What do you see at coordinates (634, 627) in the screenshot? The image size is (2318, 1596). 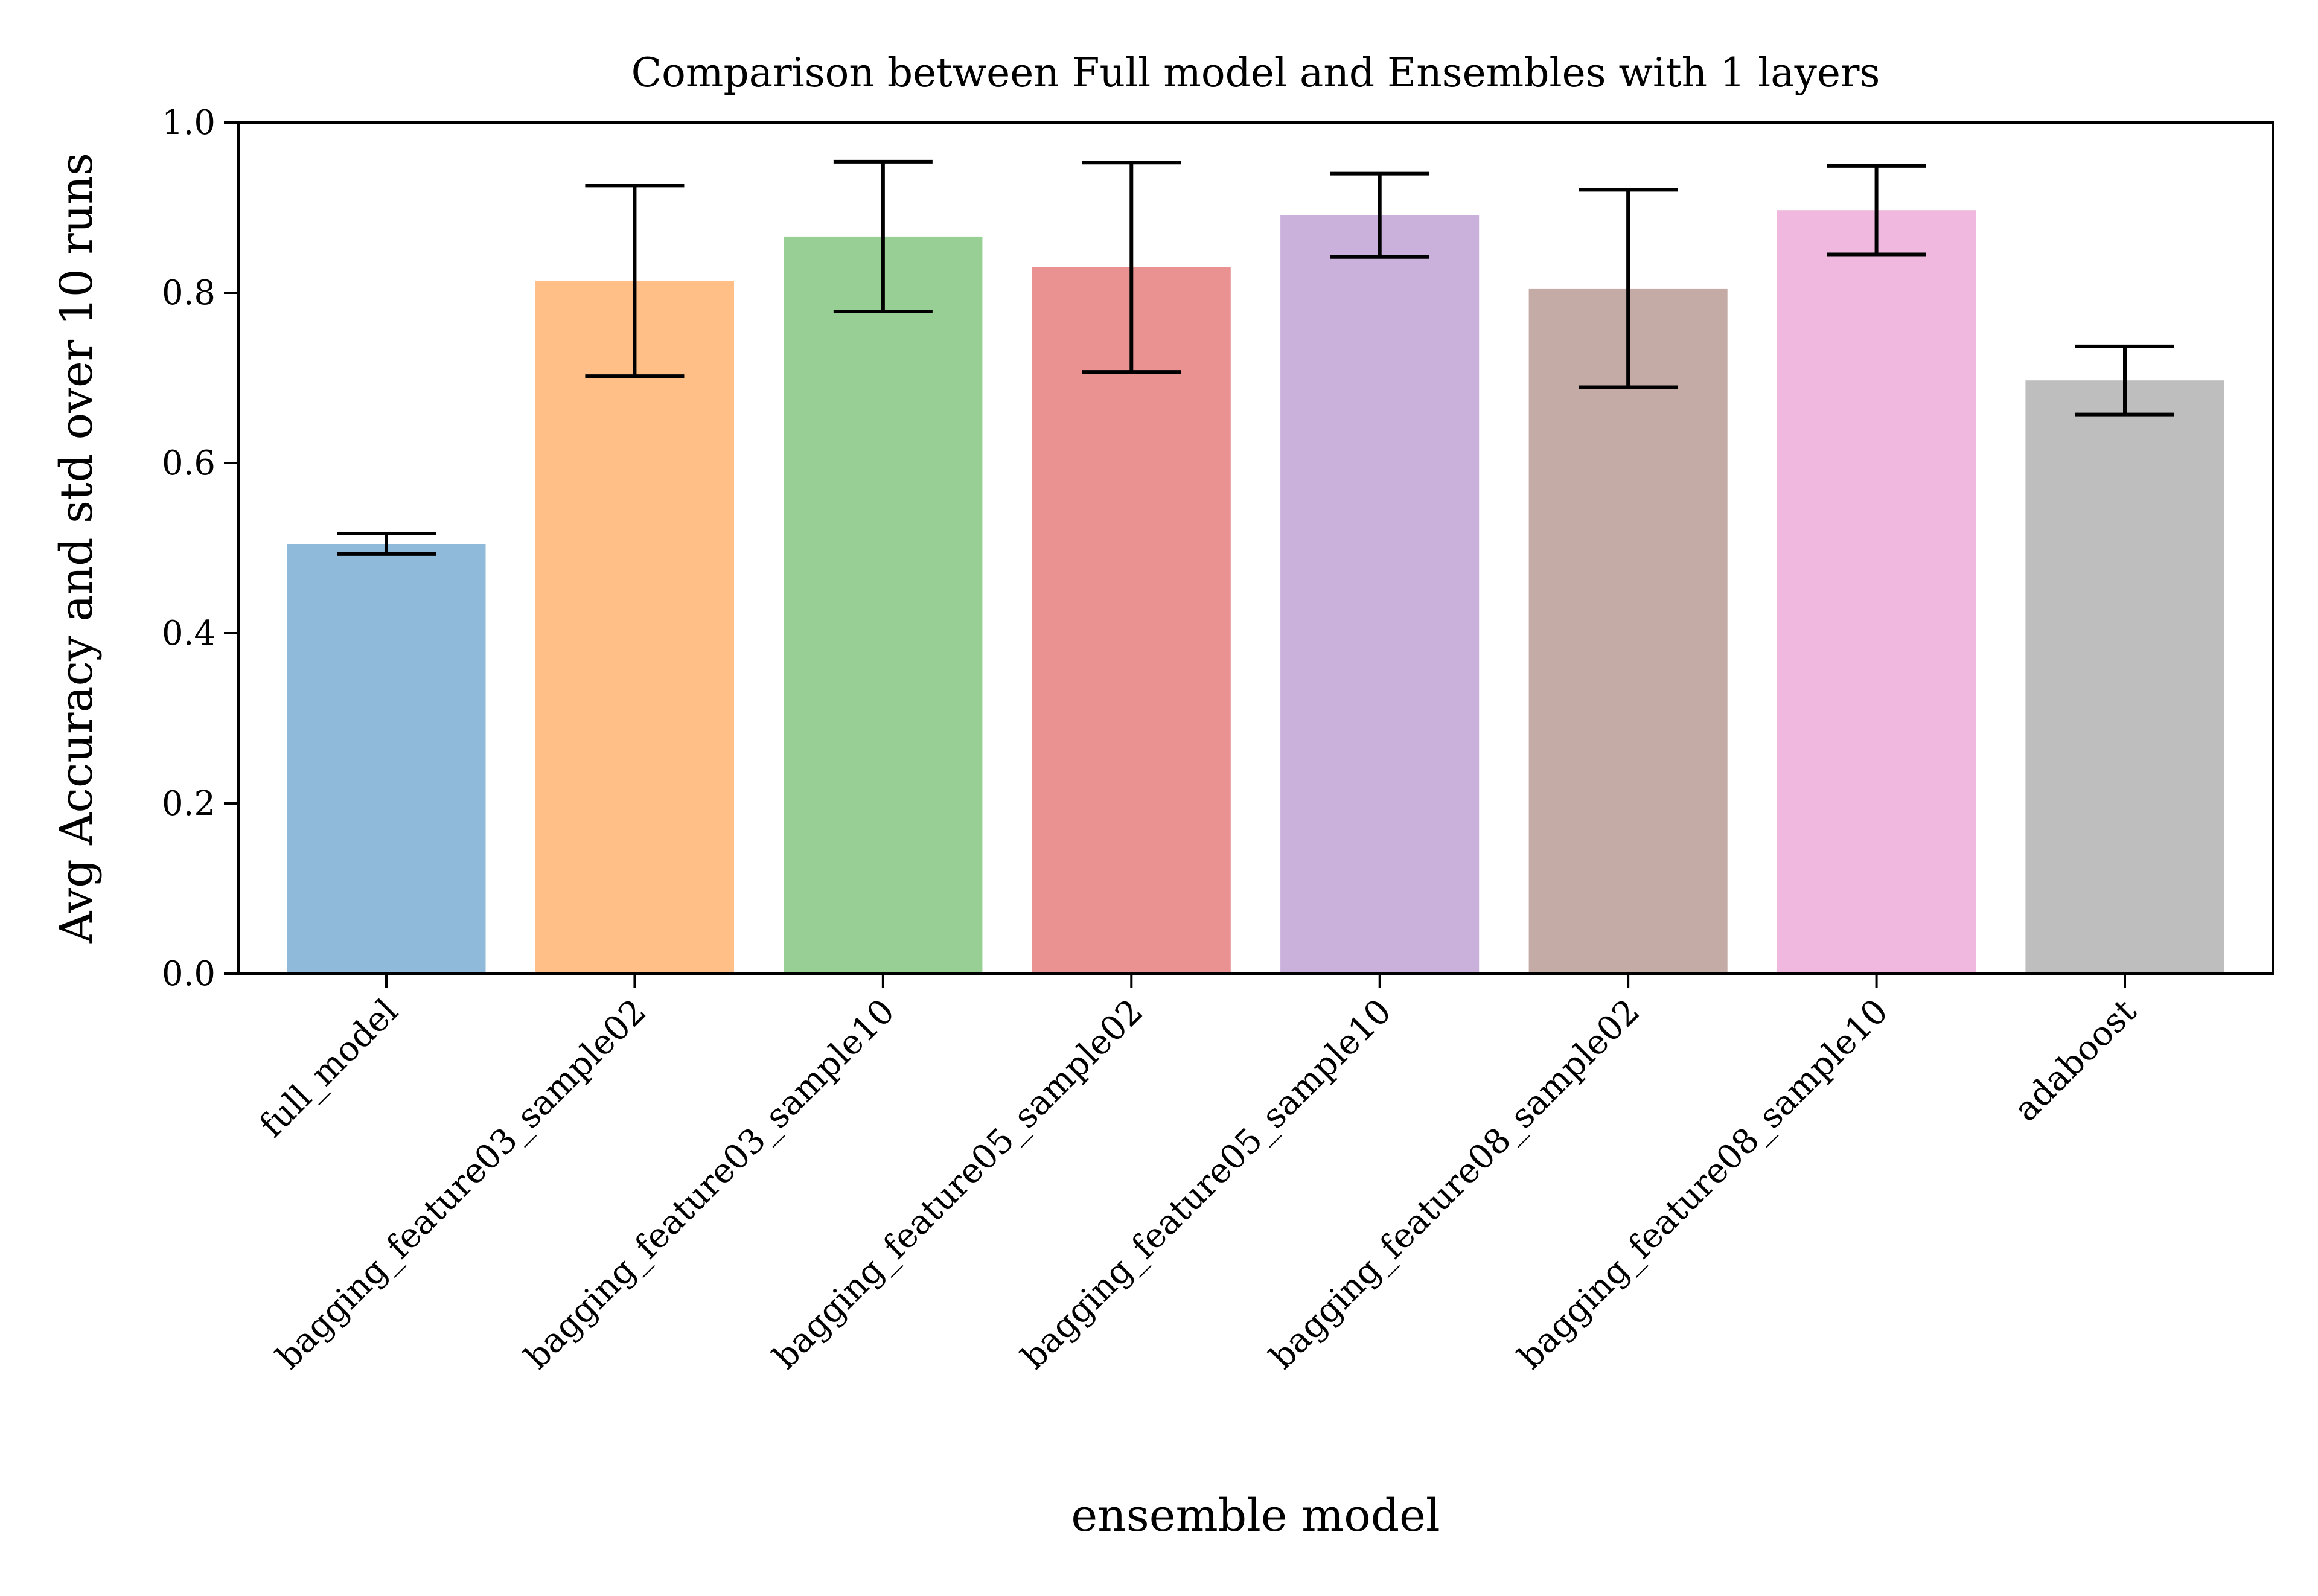 I see `bar-bagging_feature03_sample02` at bounding box center [634, 627].